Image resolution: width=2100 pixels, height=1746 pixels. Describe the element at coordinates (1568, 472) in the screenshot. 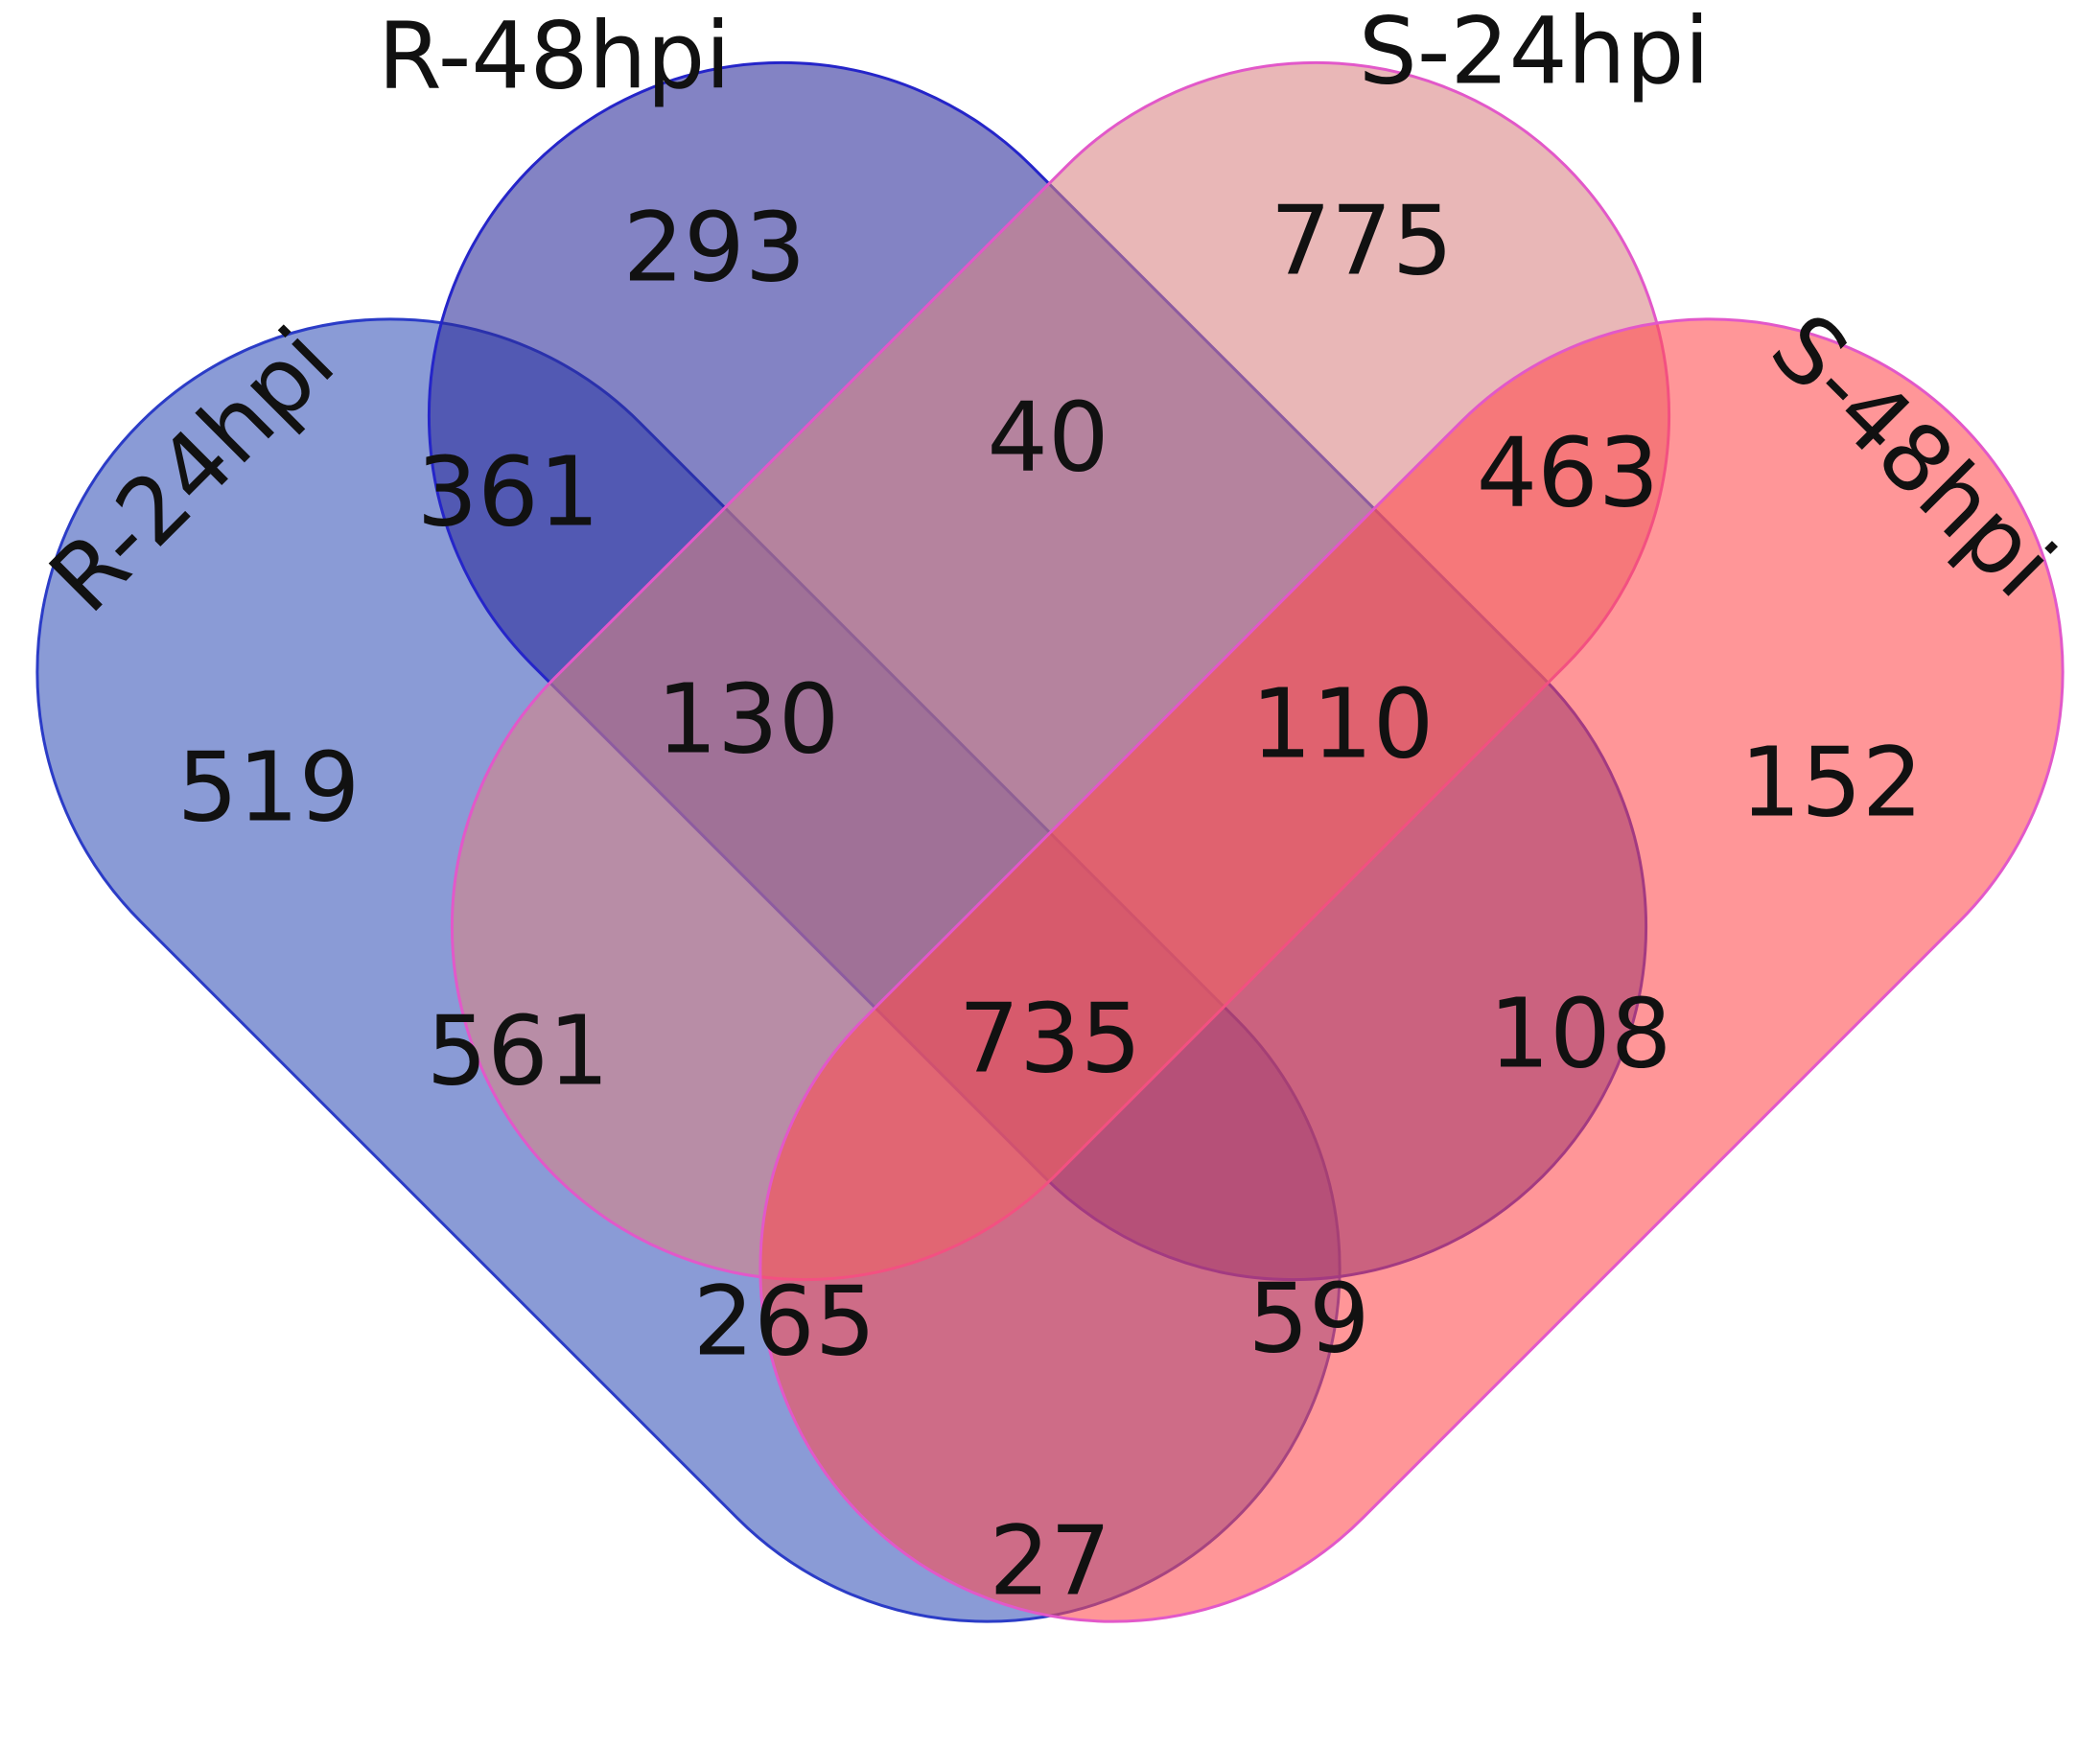

I see `count-s24-s48: 463` at that location.